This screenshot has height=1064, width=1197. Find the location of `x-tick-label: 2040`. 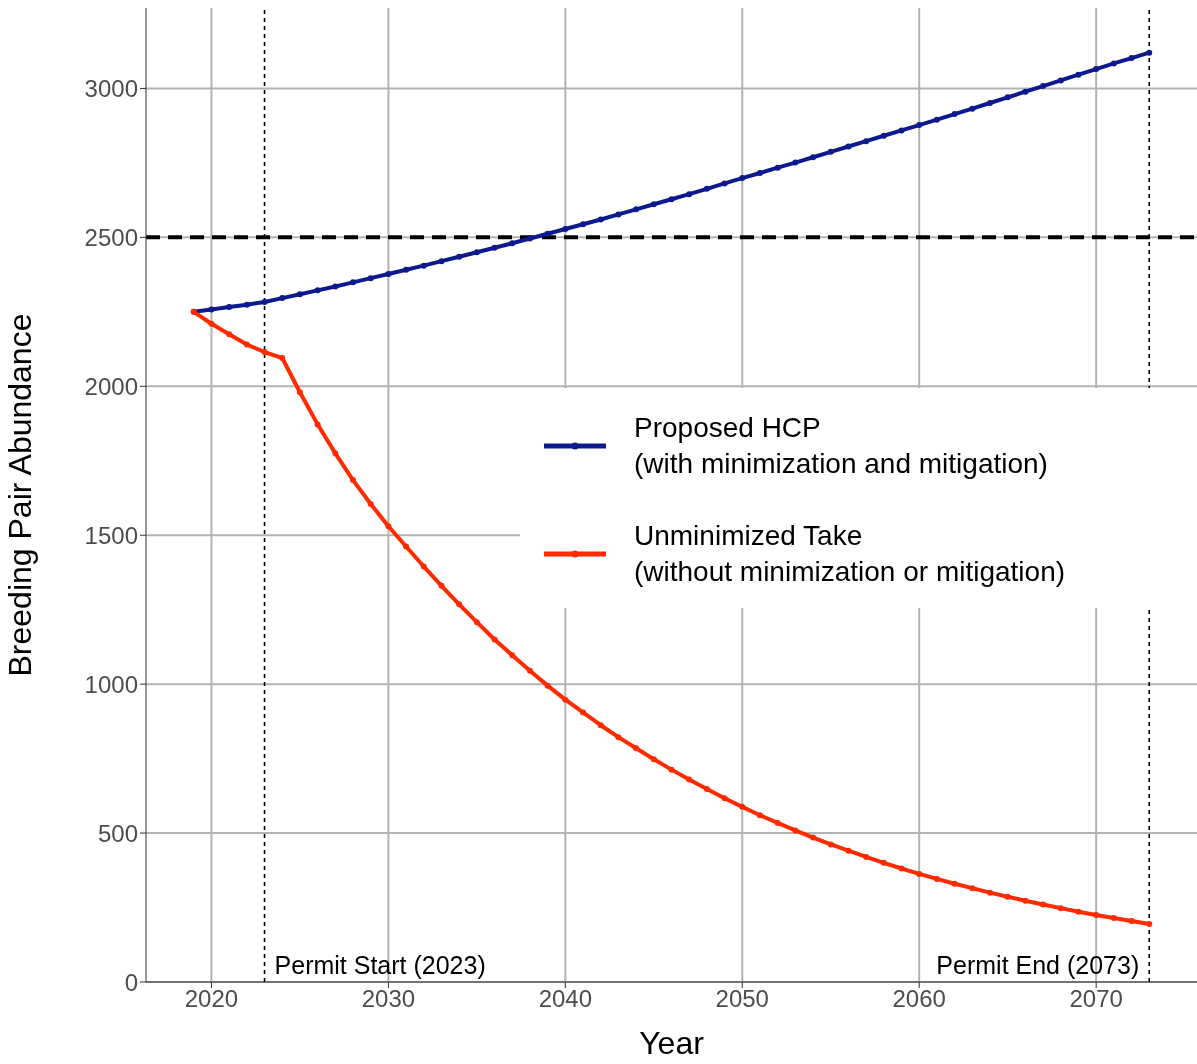

x-tick-label: 2040 is located at coordinates (565, 999).